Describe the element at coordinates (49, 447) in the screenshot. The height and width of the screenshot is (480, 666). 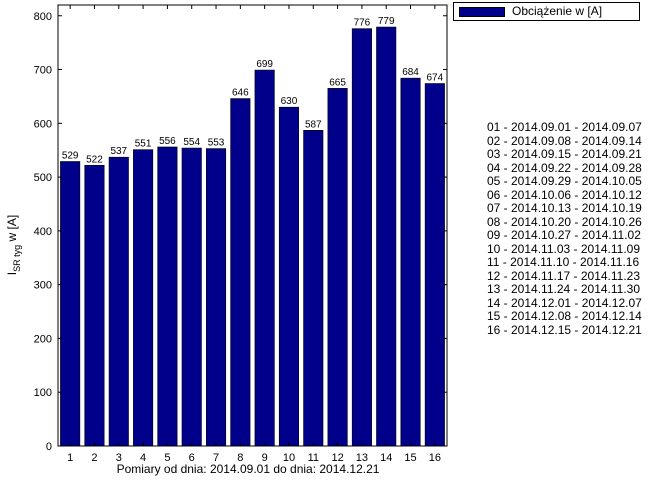
I see `y-tick-label: 0` at that location.